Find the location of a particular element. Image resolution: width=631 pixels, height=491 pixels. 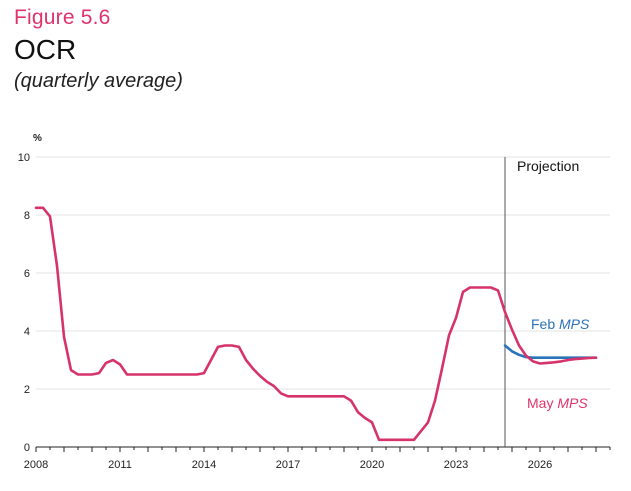

y-tick-label: 0 is located at coordinates (27, 448).